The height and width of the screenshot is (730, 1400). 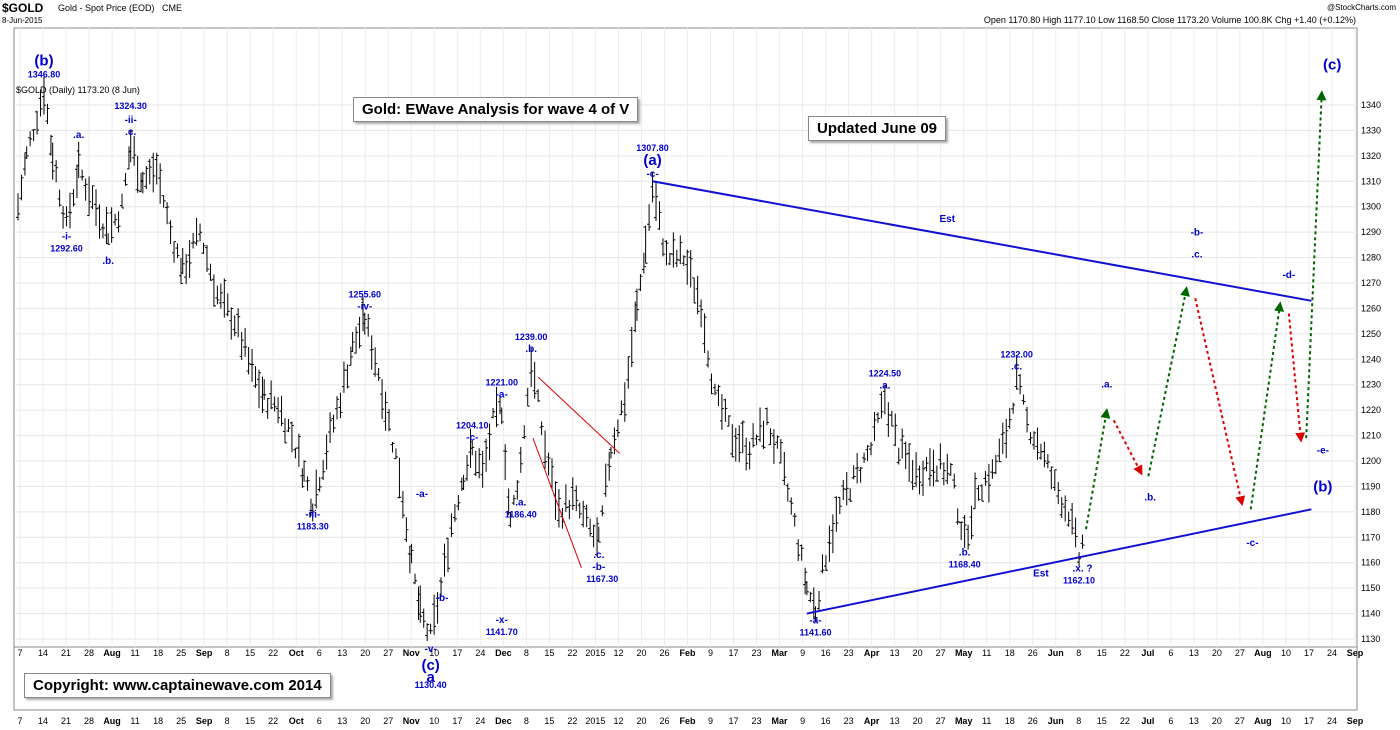 I want to click on price-label: 1168.40, so click(x=965, y=564).